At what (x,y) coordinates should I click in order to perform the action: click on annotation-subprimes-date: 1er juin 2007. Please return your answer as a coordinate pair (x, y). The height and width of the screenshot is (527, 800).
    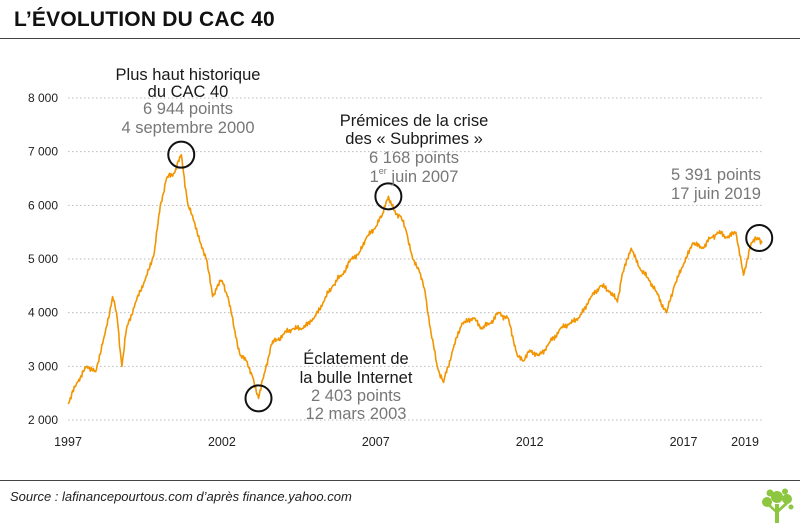
    Looking at the image, I should click on (414, 176).